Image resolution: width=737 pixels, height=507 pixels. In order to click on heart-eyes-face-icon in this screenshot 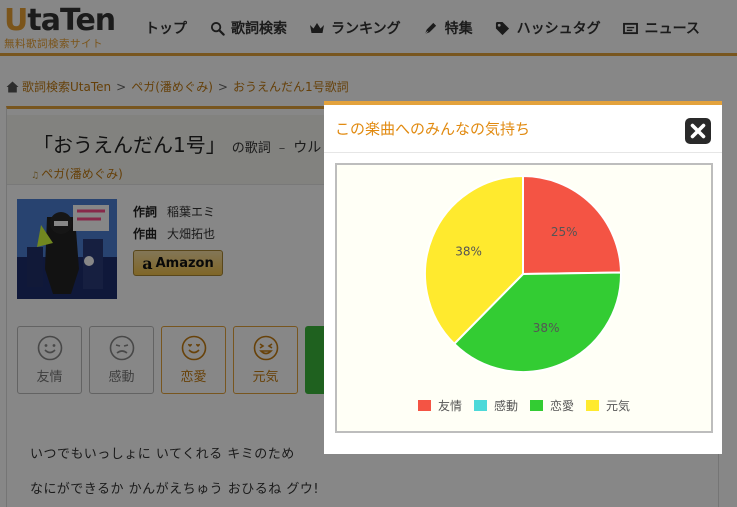, I will do `click(193, 348)`.